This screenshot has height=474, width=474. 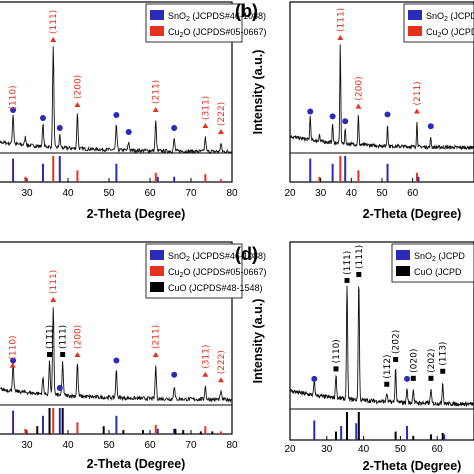 I want to click on peak-label: (311), so click(x=206, y=357).